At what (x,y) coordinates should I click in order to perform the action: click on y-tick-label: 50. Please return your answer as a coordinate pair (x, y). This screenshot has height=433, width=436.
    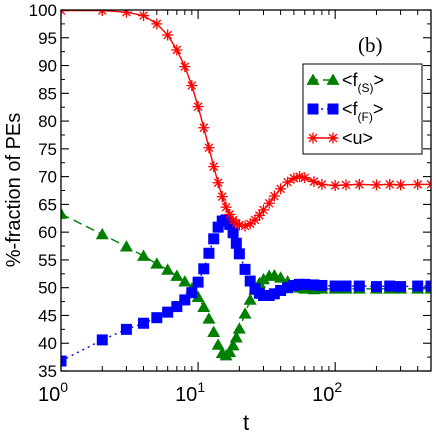
    Looking at the image, I should click on (47, 288).